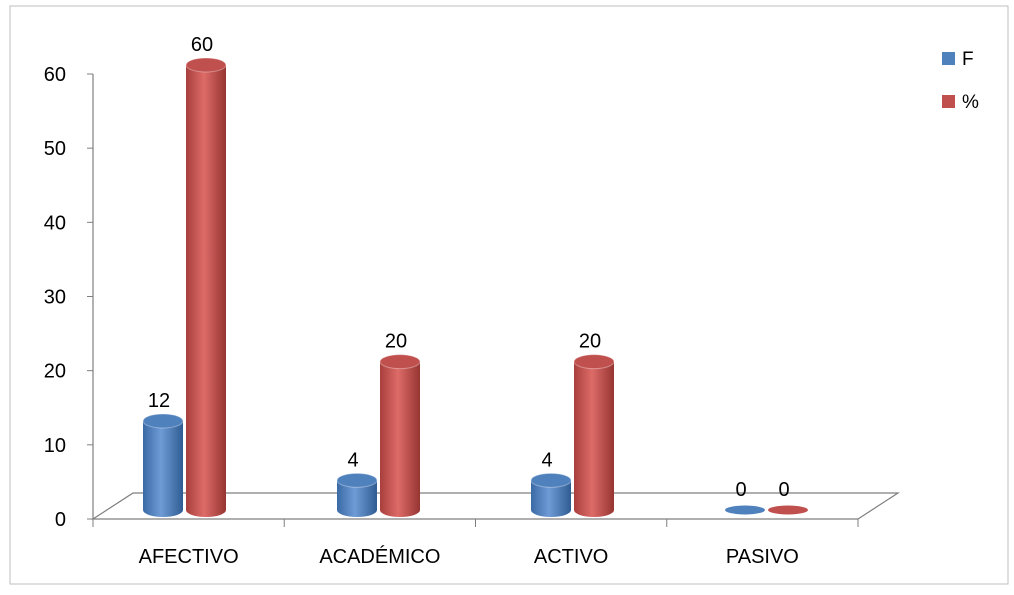 The width and height of the screenshot is (1014, 595). I want to click on legend-label: %, so click(970, 102).